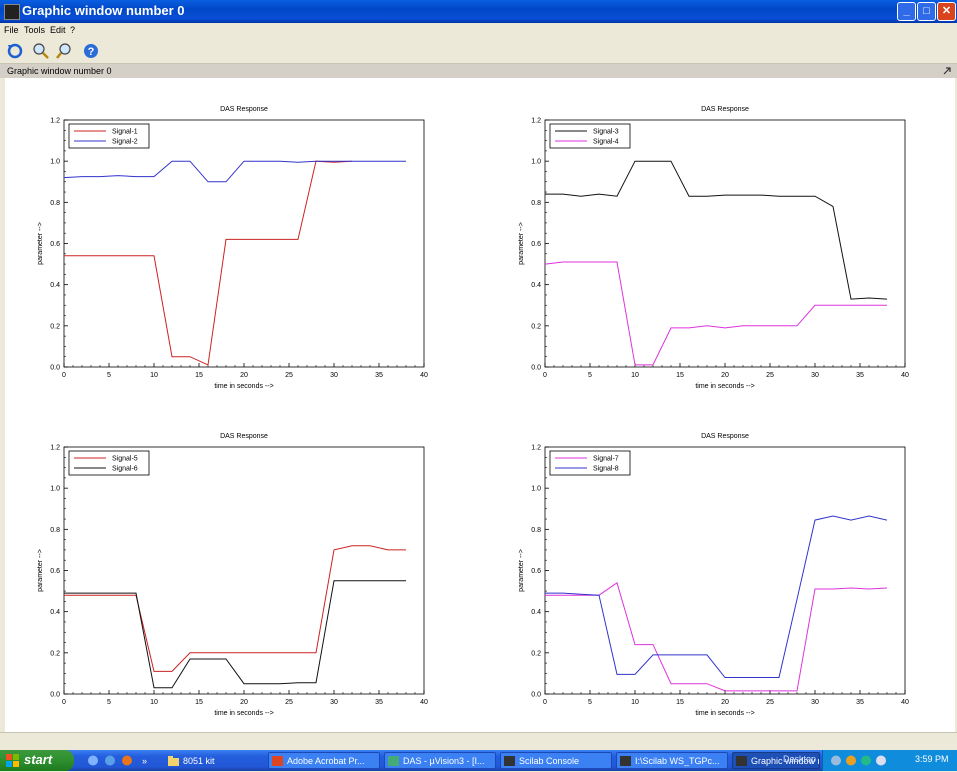 Image resolution: width=957 pixels, height=772 pixels. Describe the element at coordinates (12, 760) in the screenshot. I see `windows-logo-icon` at that location.